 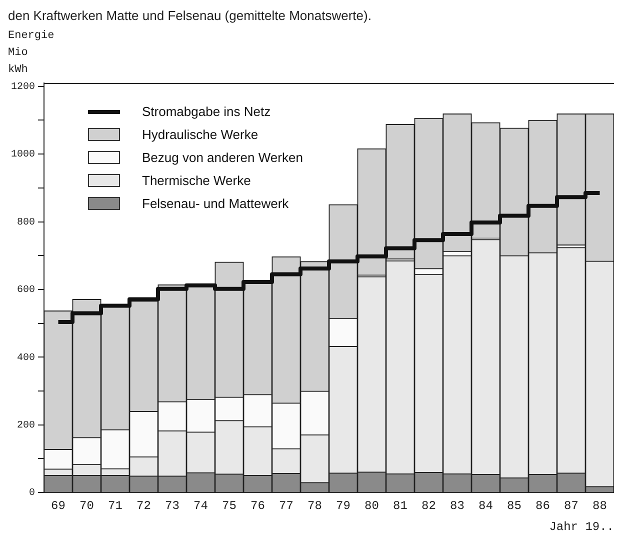 I want to click on x-tick-label: 73, so click(x=172, y=505).